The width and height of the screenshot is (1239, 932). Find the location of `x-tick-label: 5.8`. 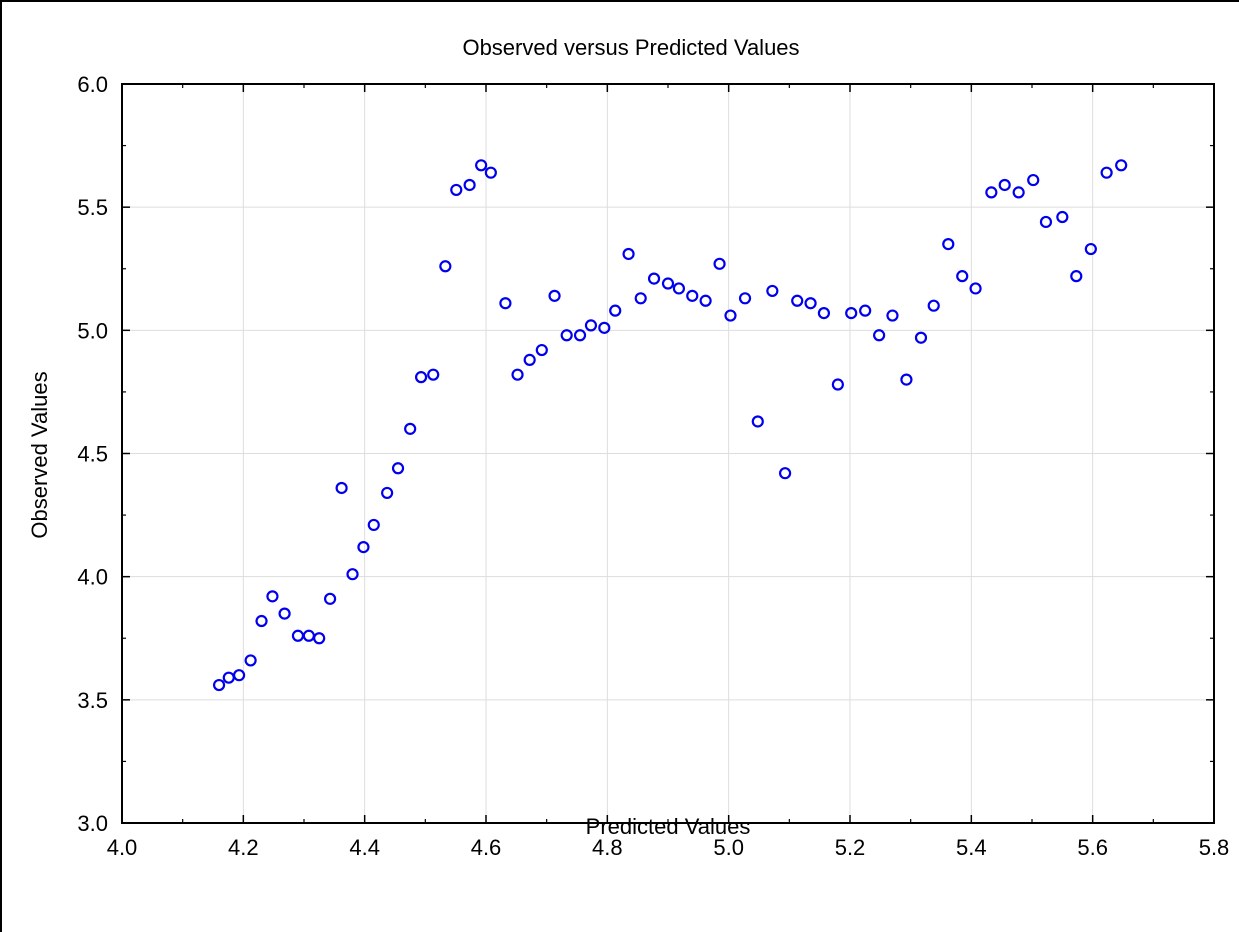

x-tick-label: 5.8 is located at coordinates (1214, 847).